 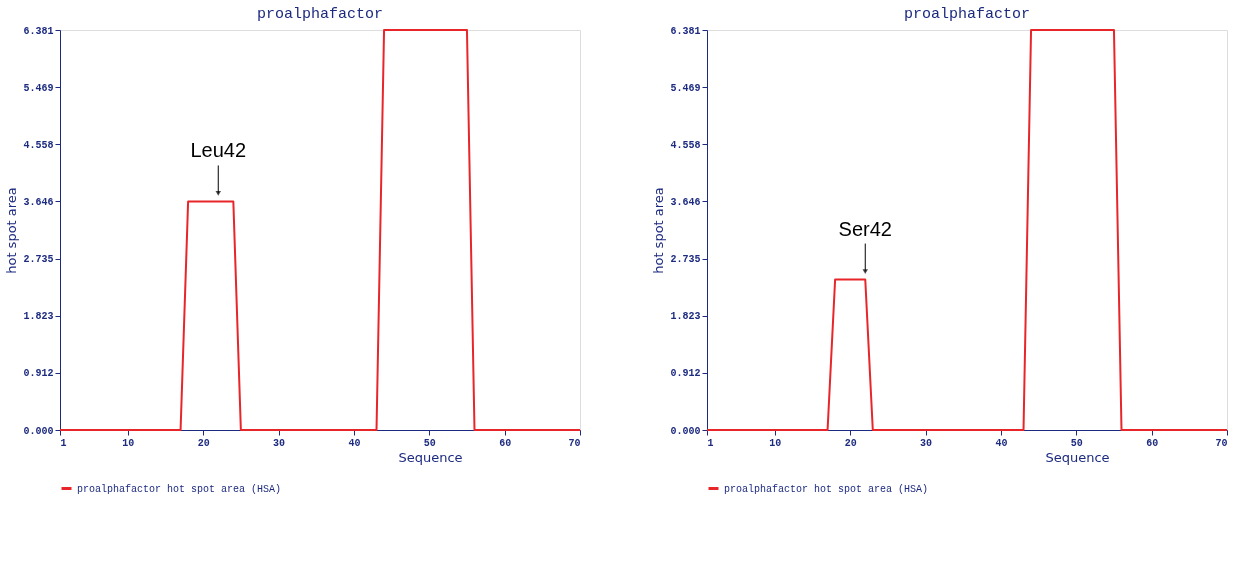 I want to click on annotation: Ser42, so click(x=865, y=228).